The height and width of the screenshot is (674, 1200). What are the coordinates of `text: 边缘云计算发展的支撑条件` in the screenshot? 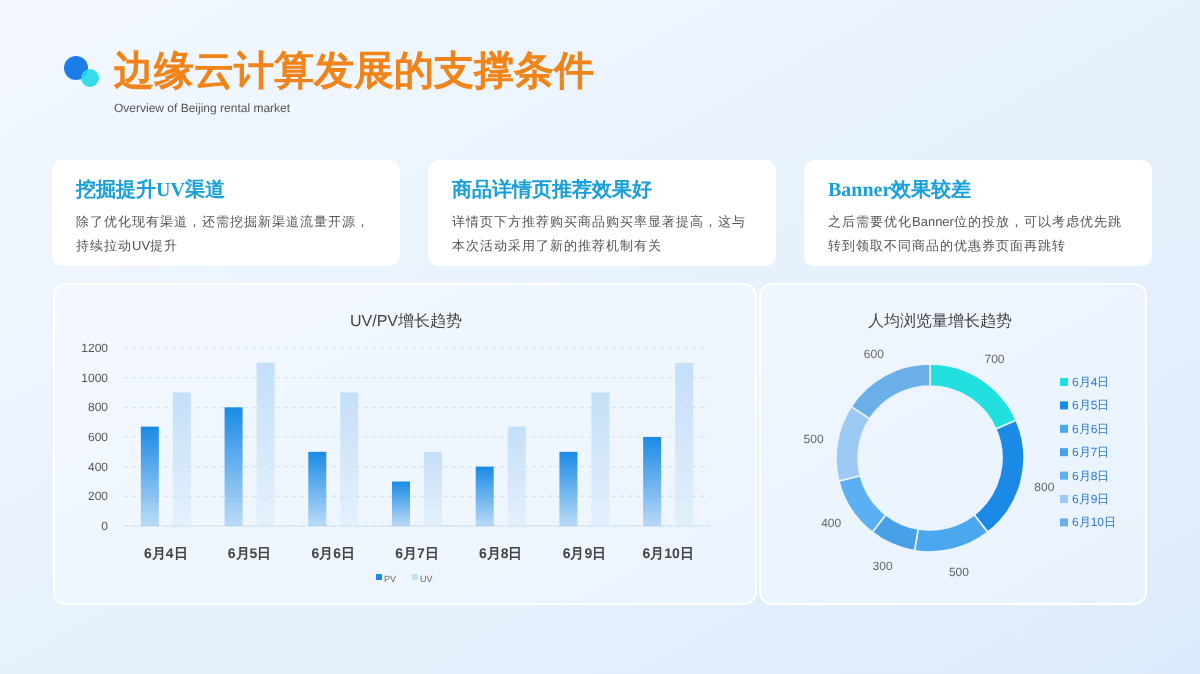 It's located at (353, 72).